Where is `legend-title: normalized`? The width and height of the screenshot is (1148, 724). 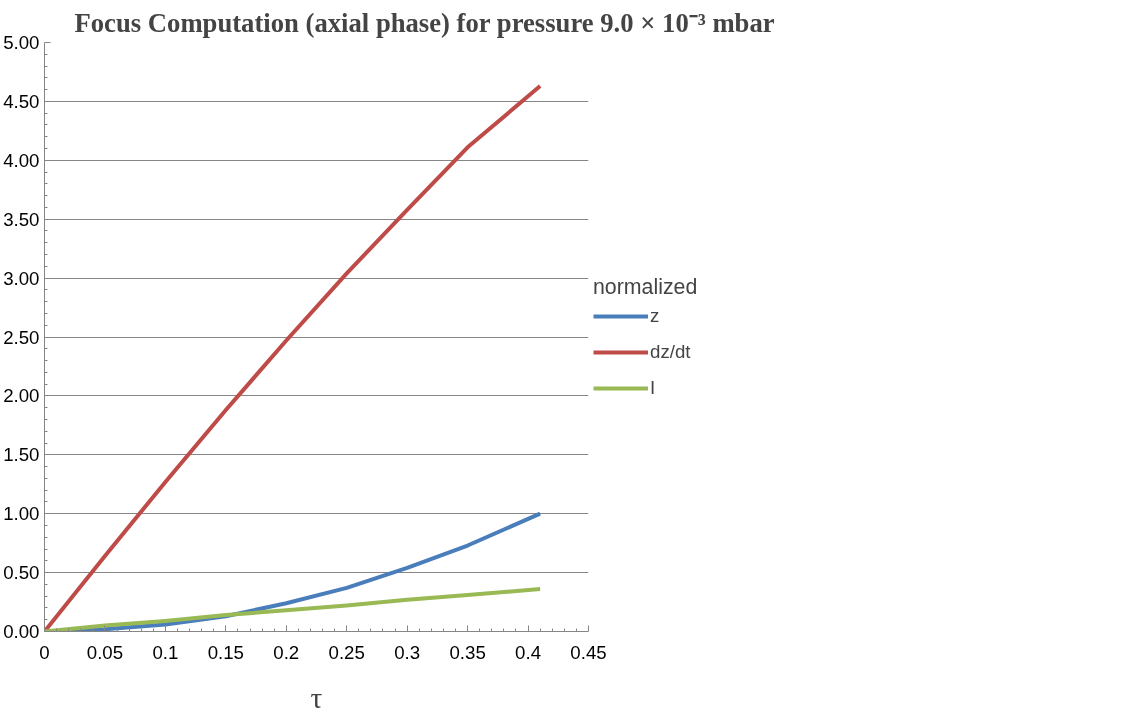 legend-title: normalized is located at coordinates (645, 287).